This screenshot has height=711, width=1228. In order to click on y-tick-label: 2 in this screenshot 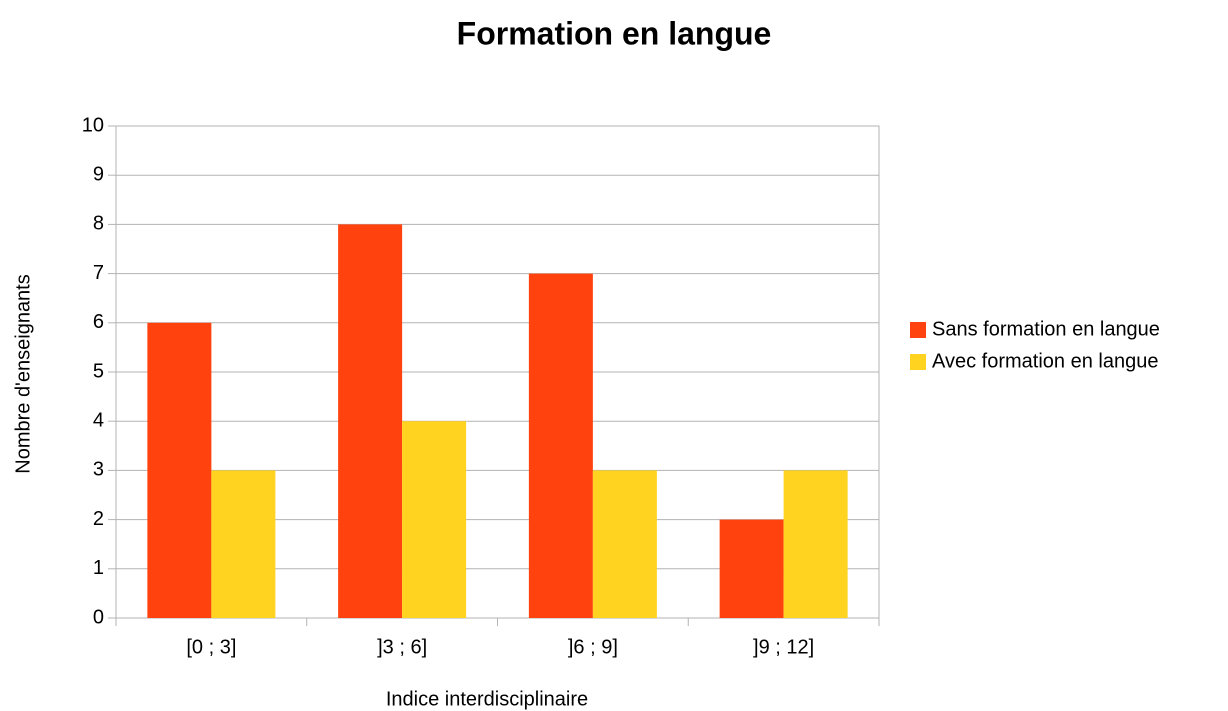, I will do `click(98, 519)`.